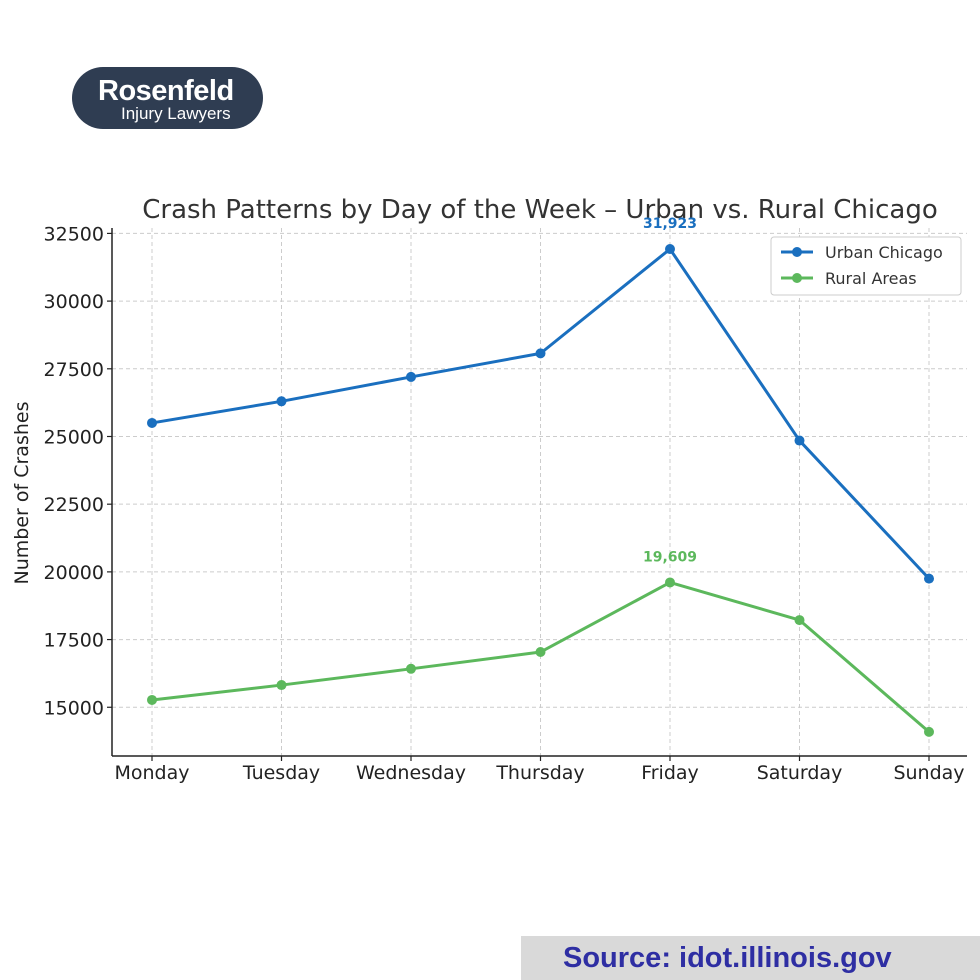 The image size is (980, 980). I want to click on x-tick-label: Sunday, so click(928, 773).